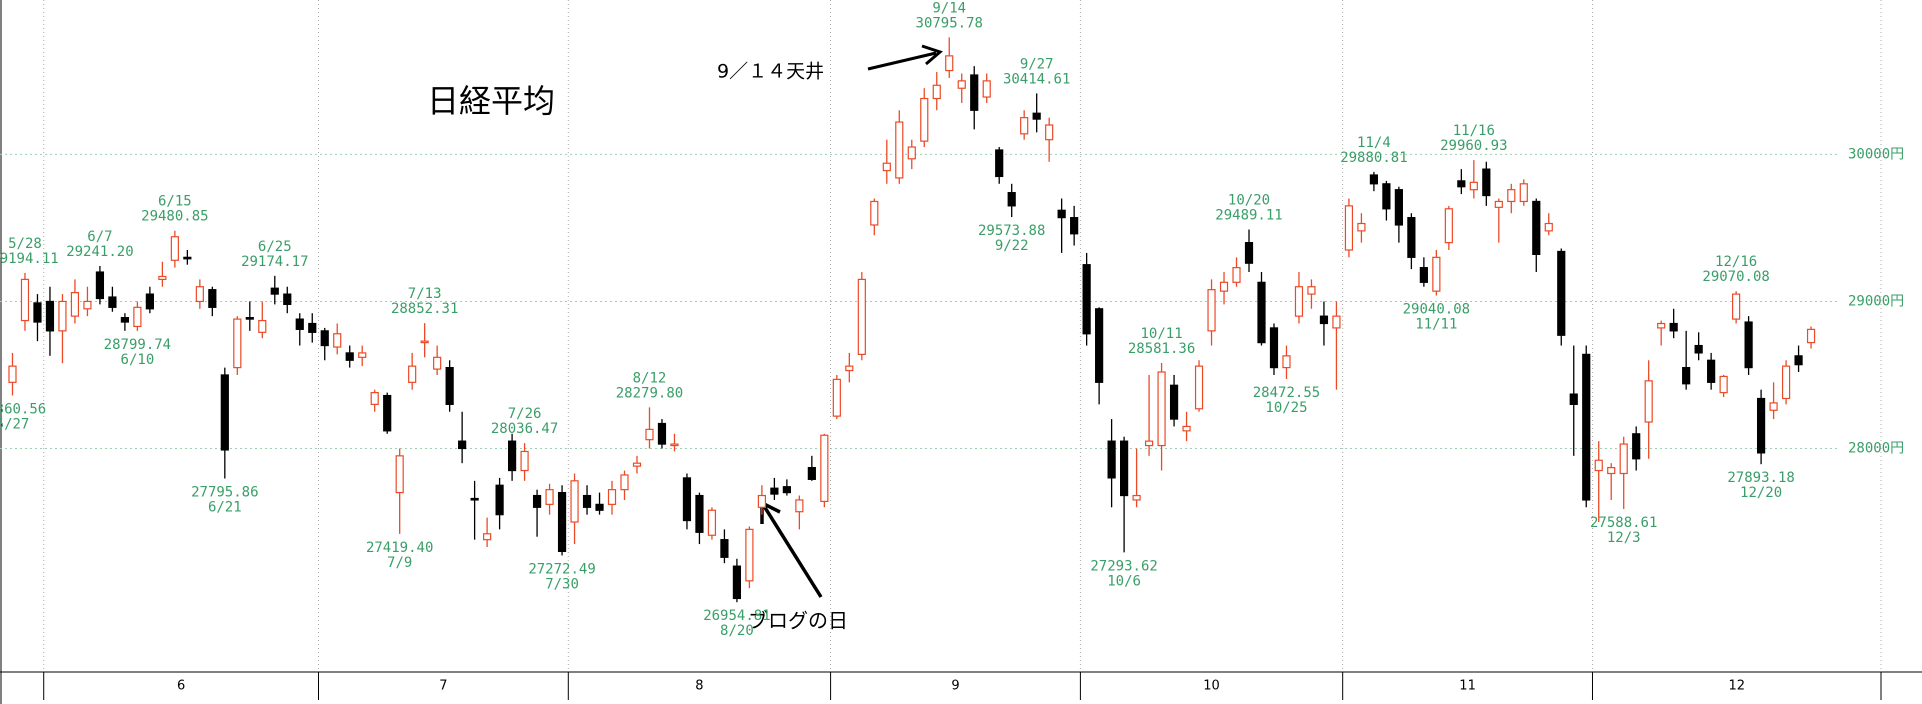 The height and width of the screenshot is (704, 1922). I want to click on annotation-date: 12/3, so click(1624, 538).